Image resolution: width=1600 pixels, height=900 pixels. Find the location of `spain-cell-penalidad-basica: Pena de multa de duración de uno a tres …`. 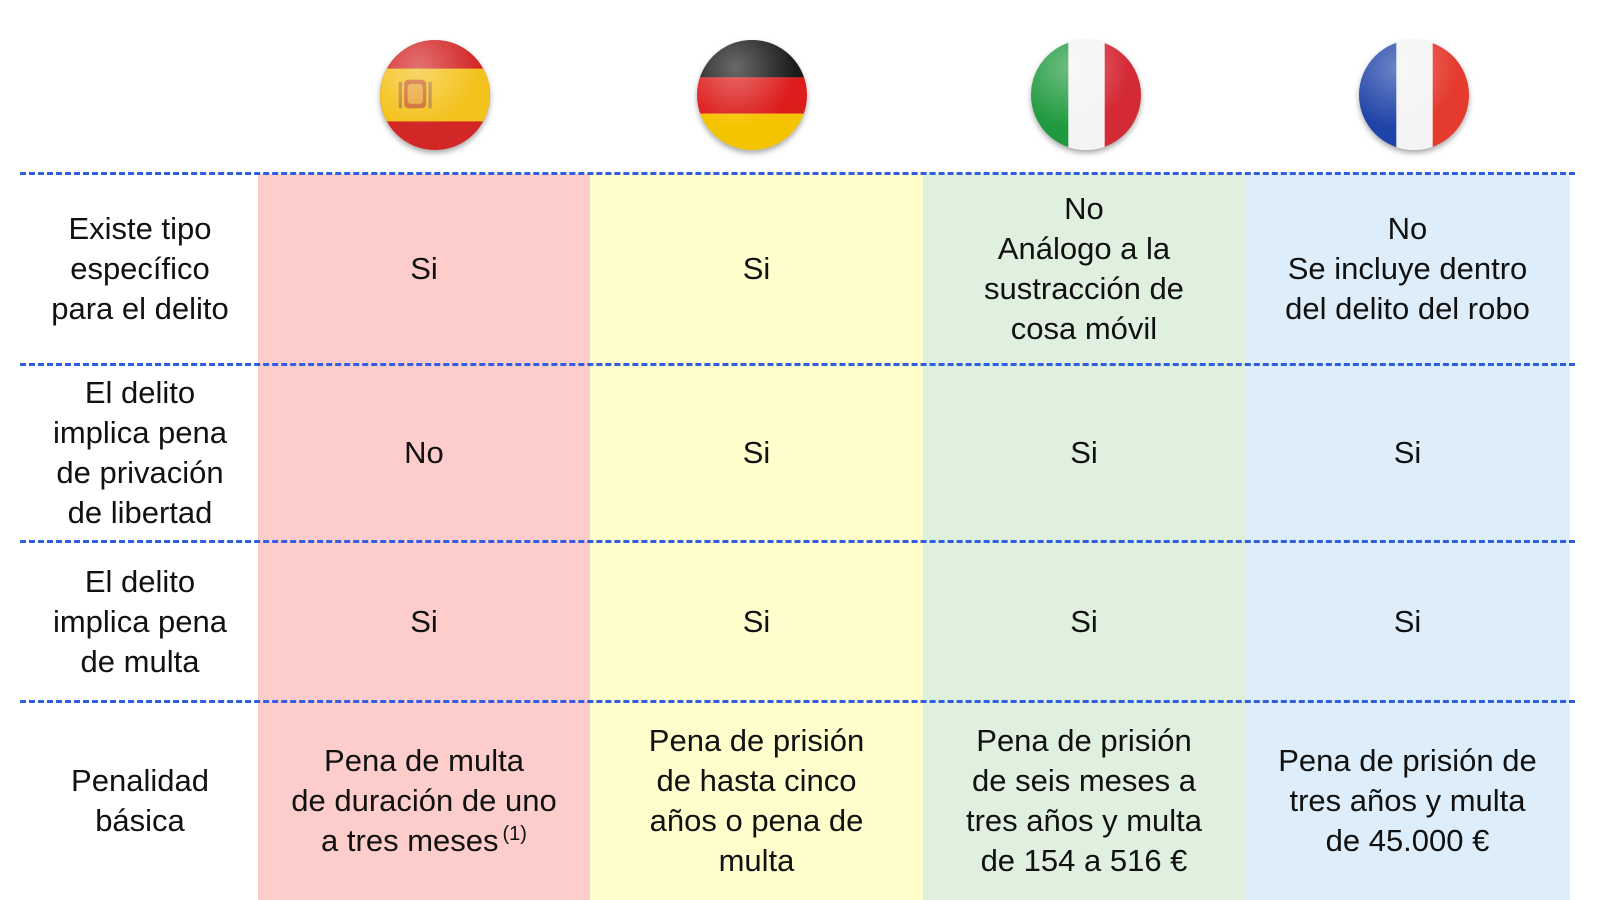

spain-cell-penalidad-basica: Pena de multa de duración de uno a tres … is located at coordinates (424, 801).